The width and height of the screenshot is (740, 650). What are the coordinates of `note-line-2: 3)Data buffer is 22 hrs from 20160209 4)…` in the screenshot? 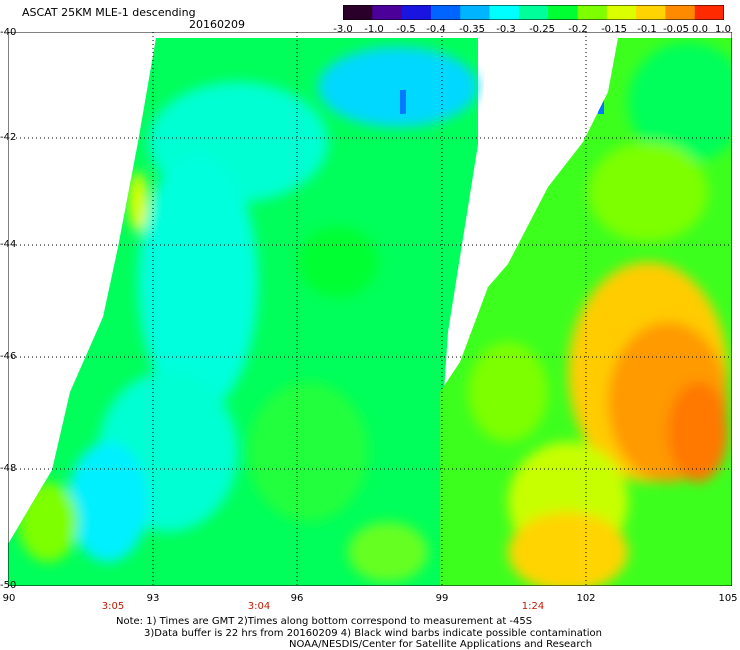 It's located at (373, 633).